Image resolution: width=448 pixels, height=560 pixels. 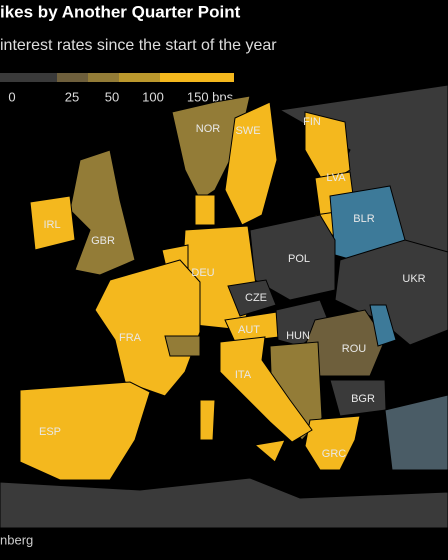 I want to click on country-label: SWE, so click(x=247, y=131).